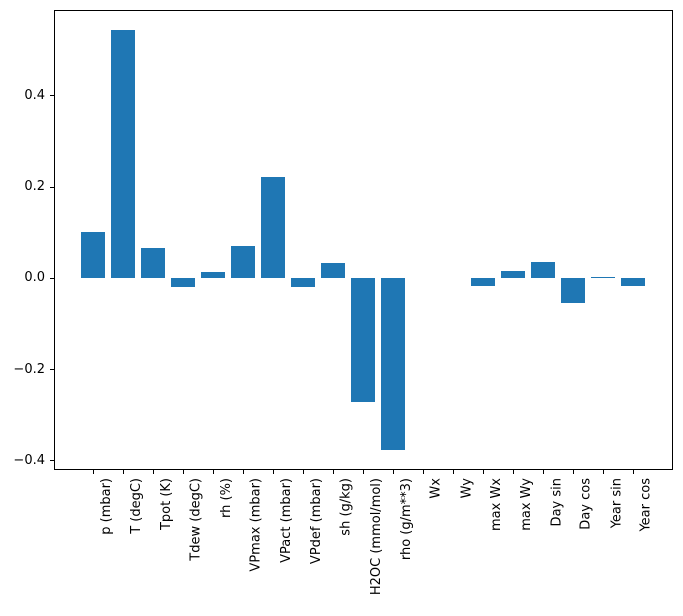 The width and height of the screenshot is (683, 616). Describe the element at coordinates (543, 270) in the screenshot. I see `bar-day-sin` at that location.